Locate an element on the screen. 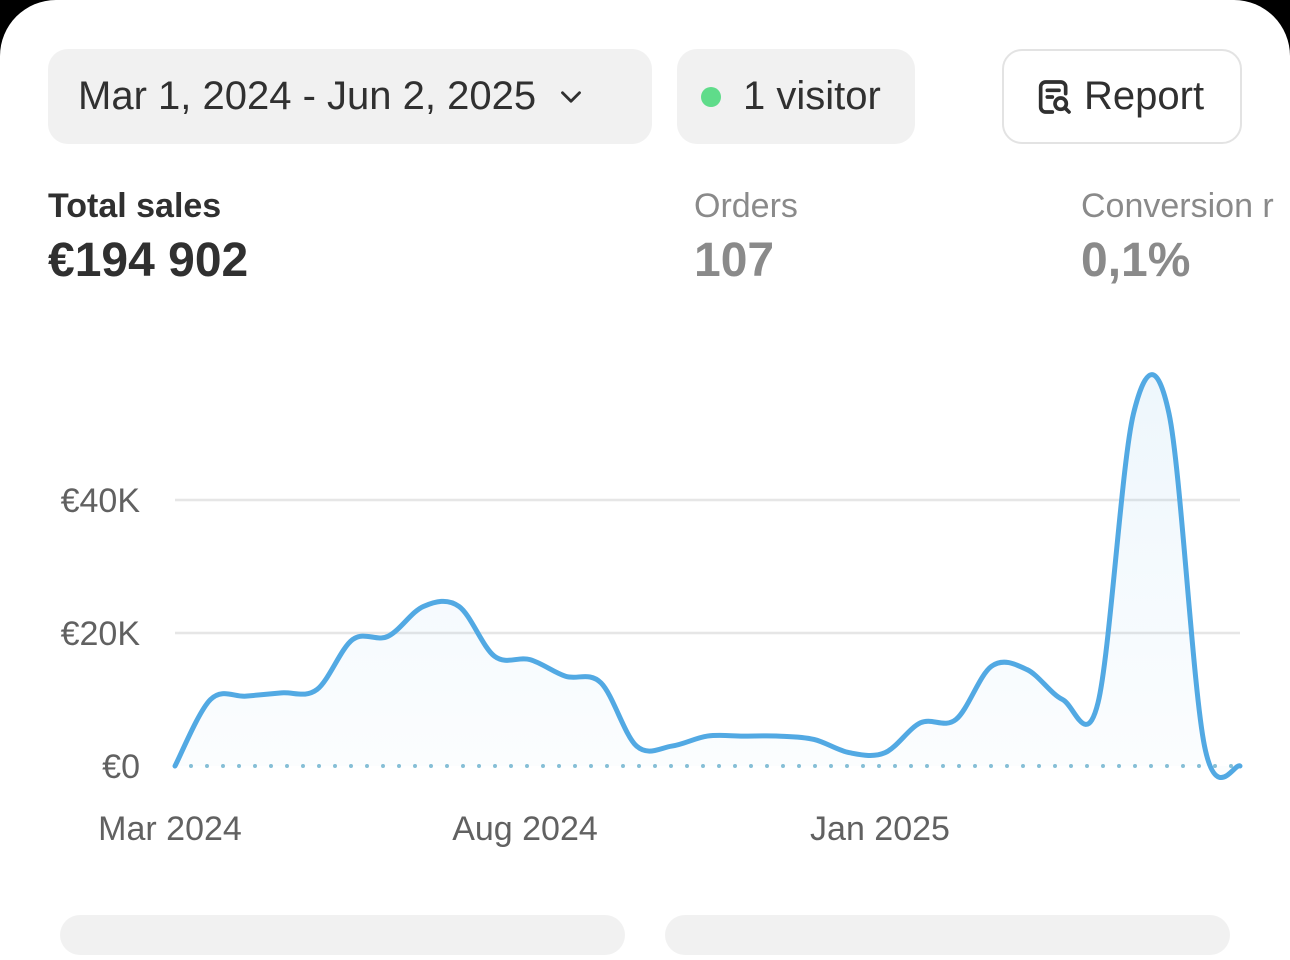  metric-orders: Orders 107 is located at coordinates (746, 237).